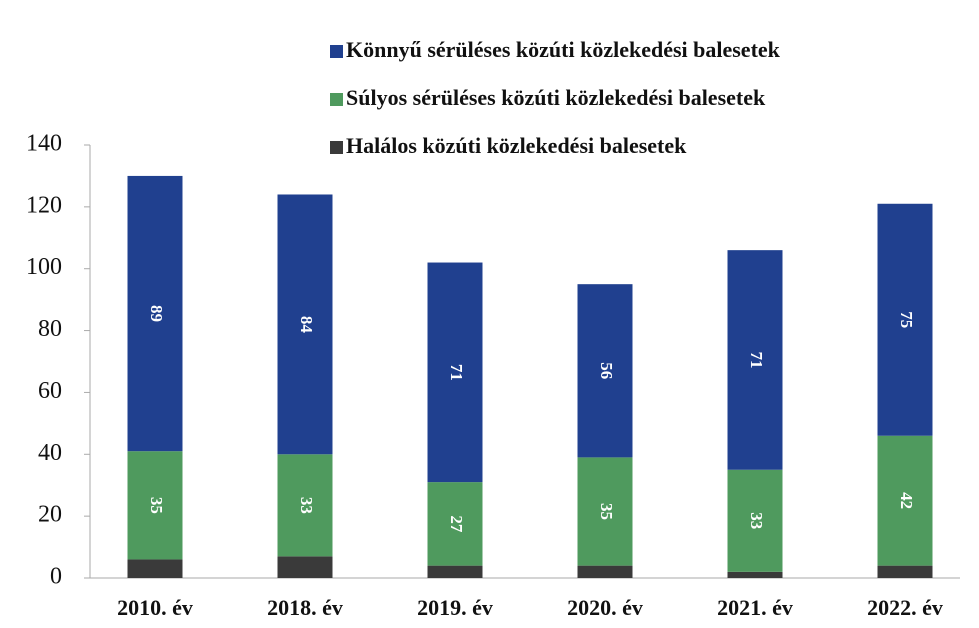  I want to click on data-label: 56, so click(606, 370).